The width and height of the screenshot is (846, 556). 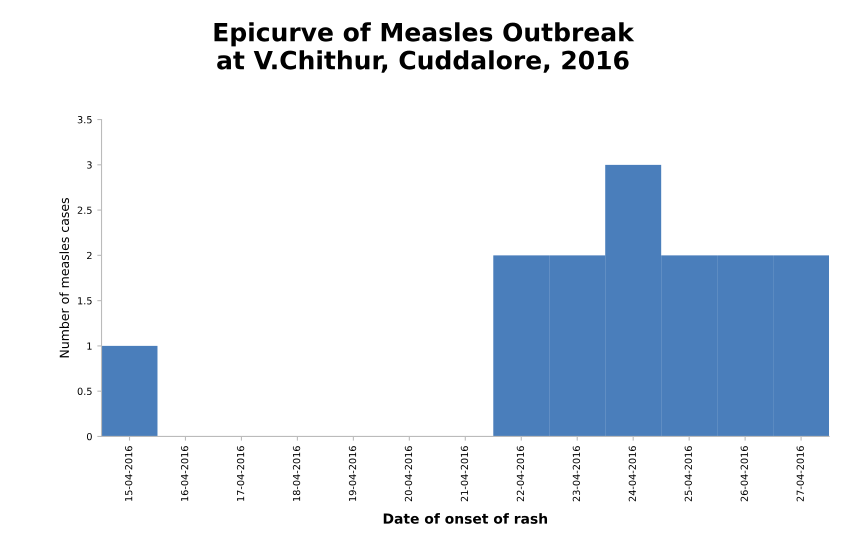 What do you see at coordinates (89, 346) in the screenshot?
I see `y-tick-label: 1` at bounding box center [89, 346].